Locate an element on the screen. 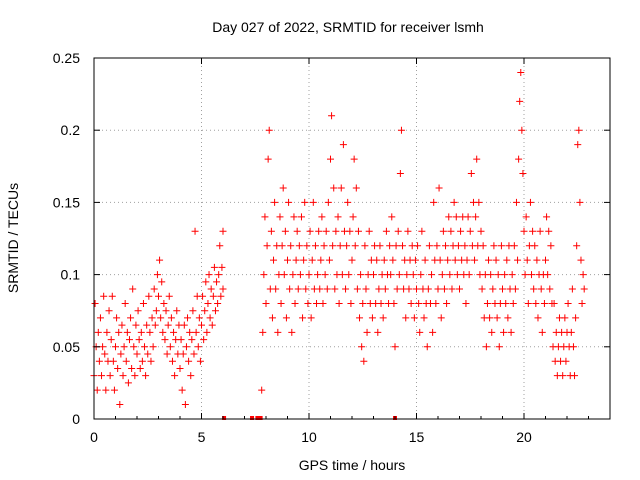 This screenshot has height=480, width=640. y-tick-label: 0 is located at coordinates (76, 419).